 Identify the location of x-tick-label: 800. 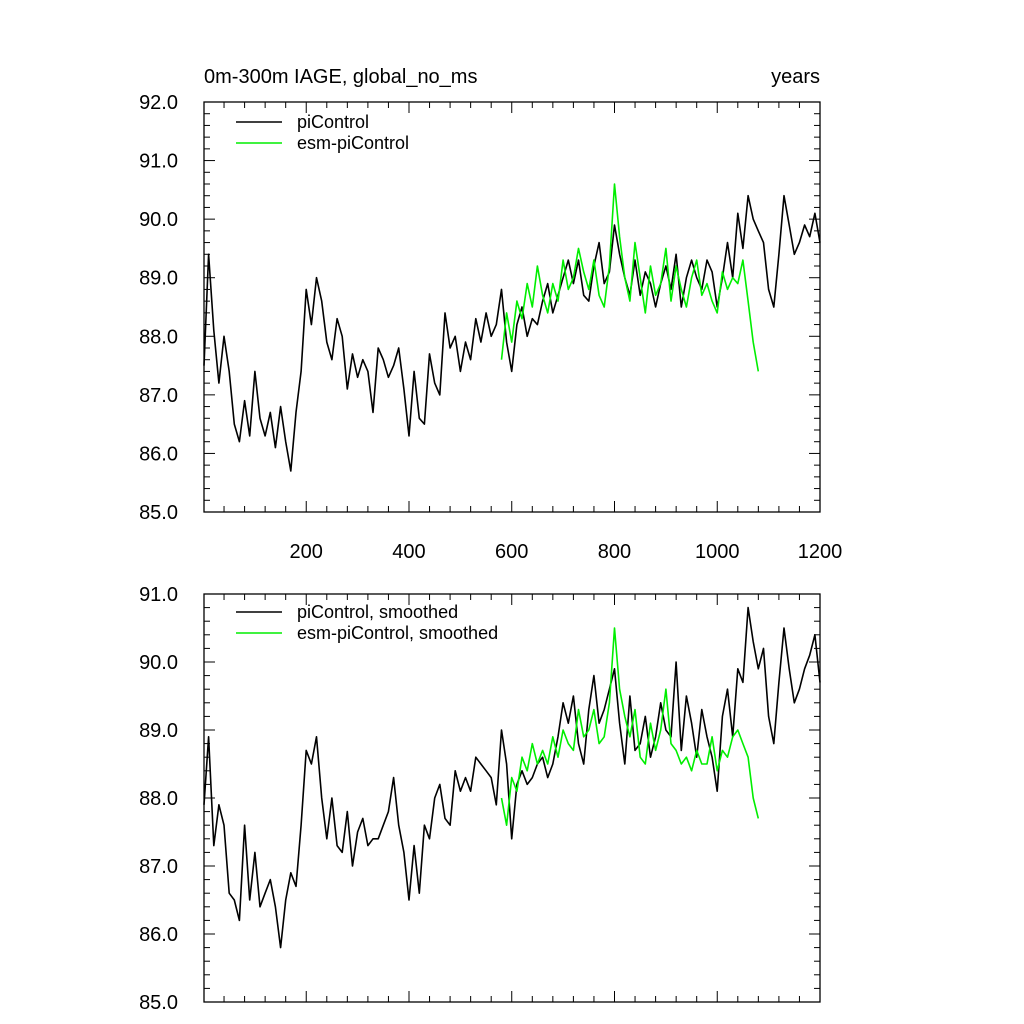
(614, 552).